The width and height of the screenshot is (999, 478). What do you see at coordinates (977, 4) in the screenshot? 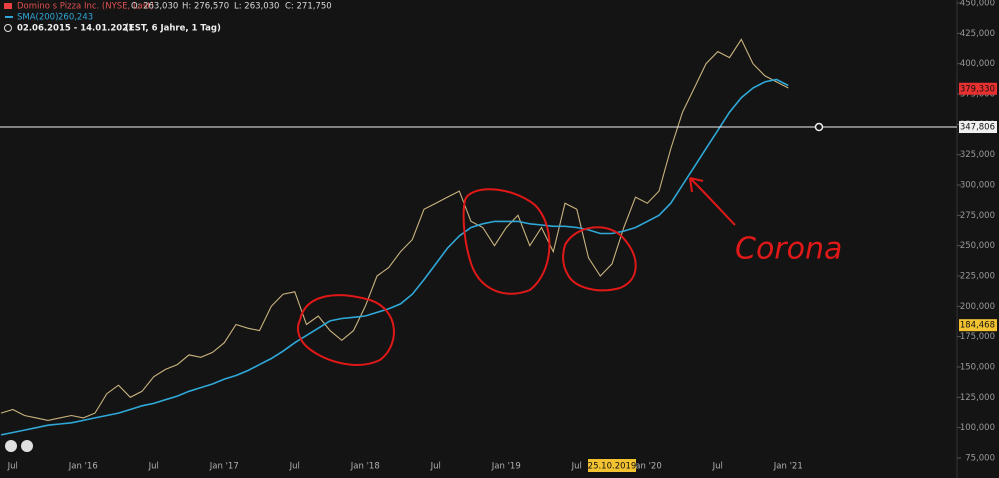
I see `y-tick-label: 450,000` at bounding box center [977, 4].